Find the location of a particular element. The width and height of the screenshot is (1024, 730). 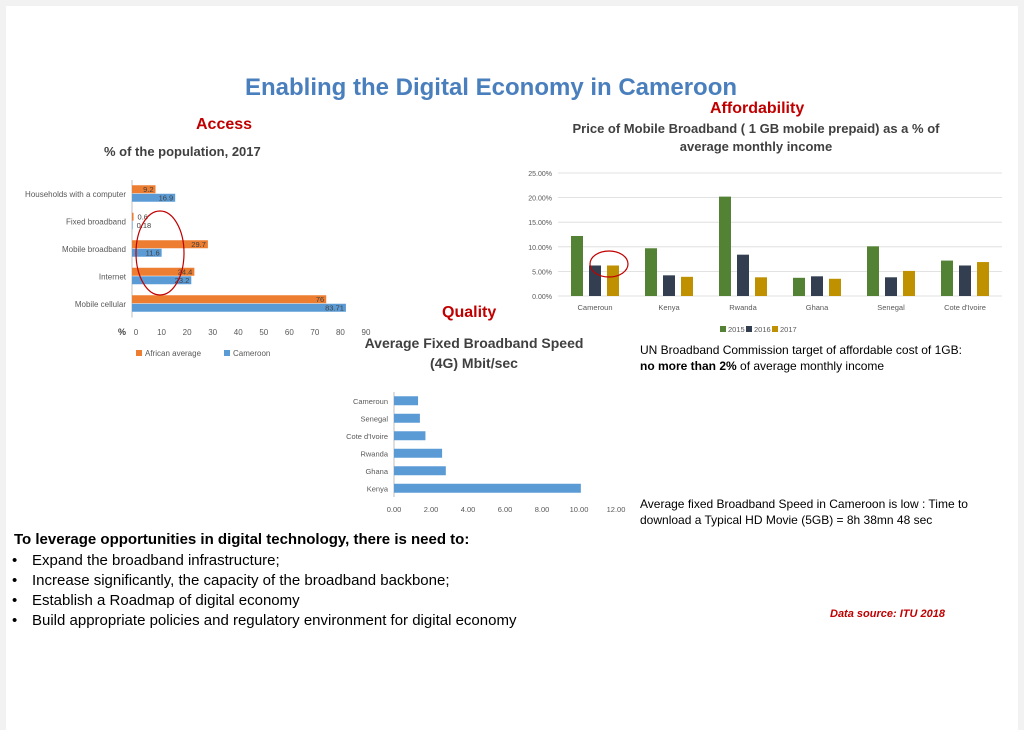

category-label: Mobile cellular is located at coordinates (100, 304).